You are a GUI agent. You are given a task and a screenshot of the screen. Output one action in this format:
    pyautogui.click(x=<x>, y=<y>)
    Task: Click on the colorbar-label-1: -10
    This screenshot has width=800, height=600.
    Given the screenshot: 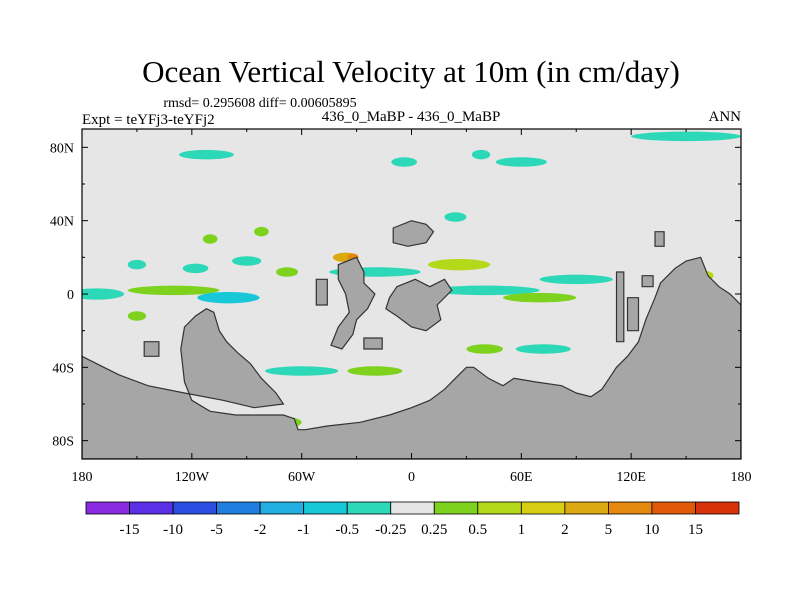 What is the action you would take?
    pyautogui.click(x=173, y=530)
    